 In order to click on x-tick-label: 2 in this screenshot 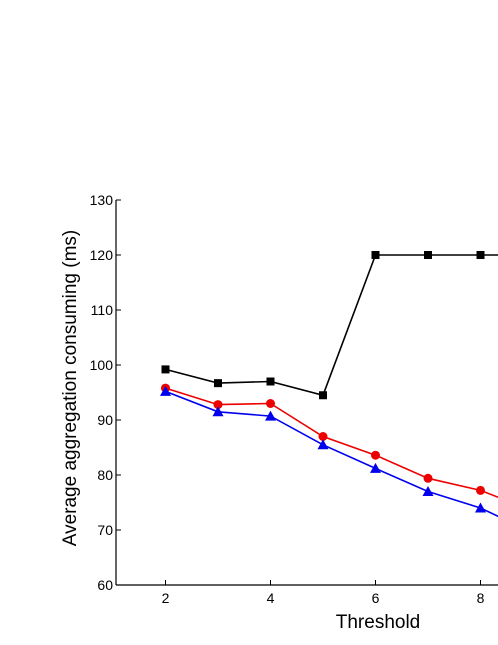, I will do `click(166, 598)`.